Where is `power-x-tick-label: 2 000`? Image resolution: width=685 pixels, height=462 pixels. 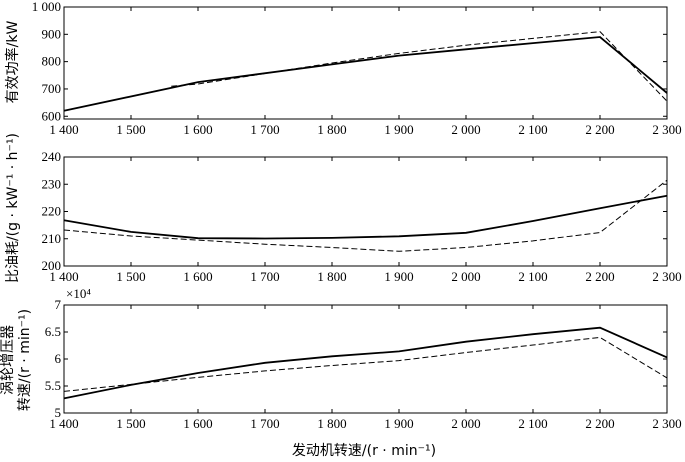 power-x-tick-label: 2 000 is located at coordinates (465, 129).